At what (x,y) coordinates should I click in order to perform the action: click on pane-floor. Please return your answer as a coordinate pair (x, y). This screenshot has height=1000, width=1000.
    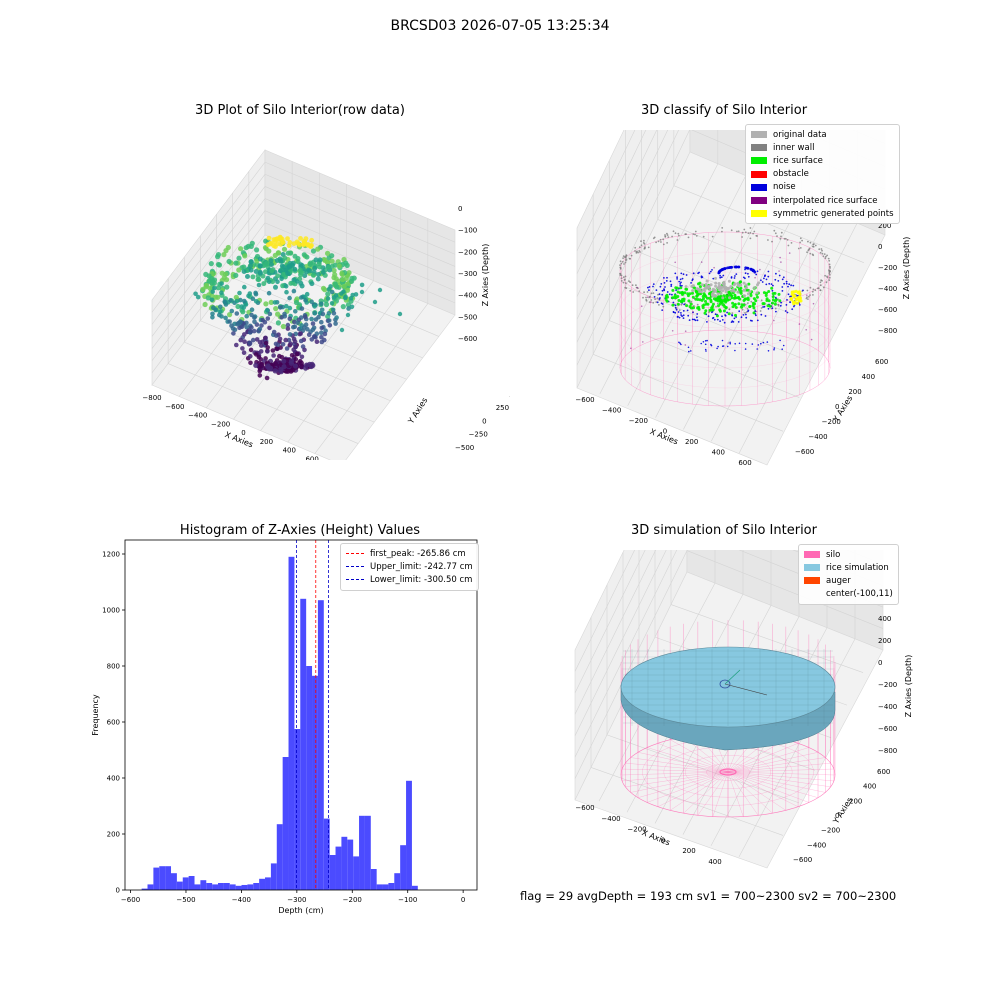
    Looking at the image, I should click on (731, 308).